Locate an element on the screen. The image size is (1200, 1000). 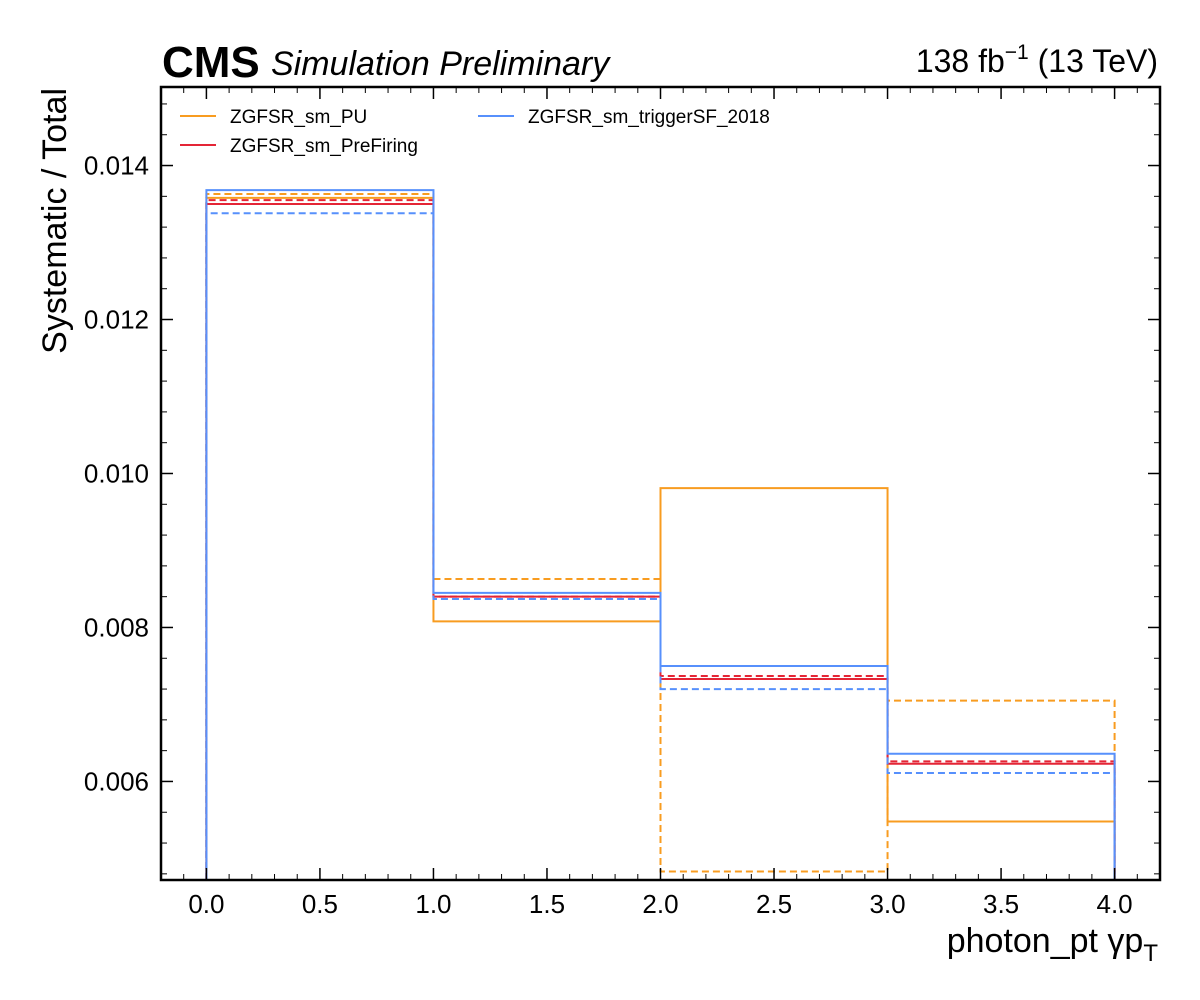
simulation-status-label: Simulation Preliminary is located at coordinates (441, 64).